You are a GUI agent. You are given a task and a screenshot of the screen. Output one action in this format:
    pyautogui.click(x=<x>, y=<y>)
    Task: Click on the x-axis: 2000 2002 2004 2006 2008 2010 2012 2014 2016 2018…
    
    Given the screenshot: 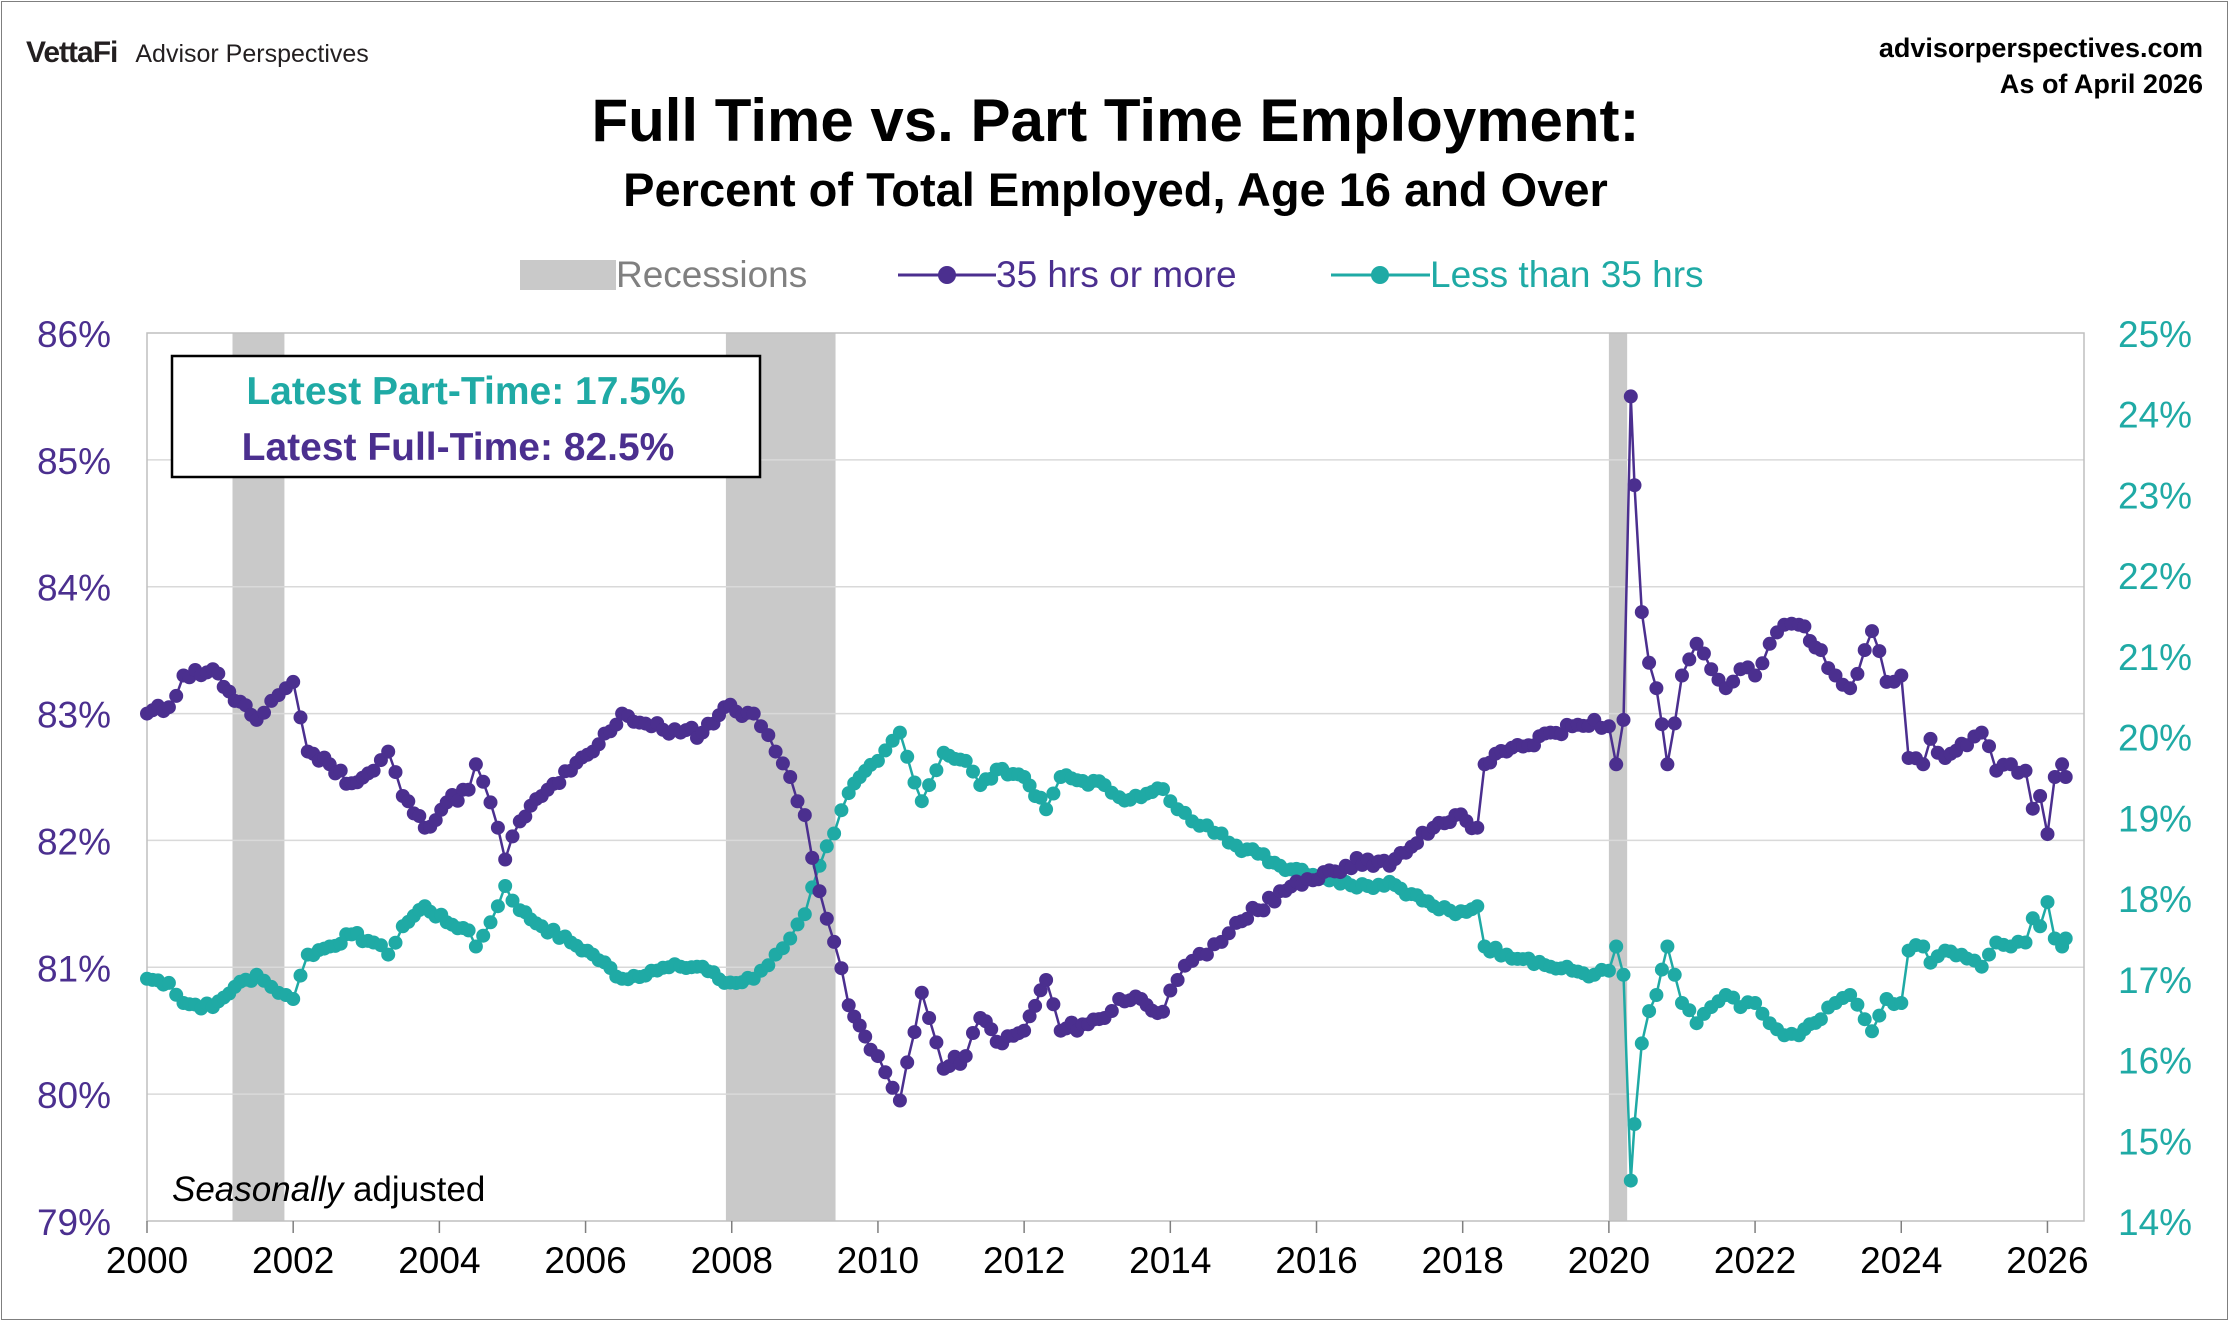 What is the action you would take?
    pyautogui.click(x=1097, y=1251)
    